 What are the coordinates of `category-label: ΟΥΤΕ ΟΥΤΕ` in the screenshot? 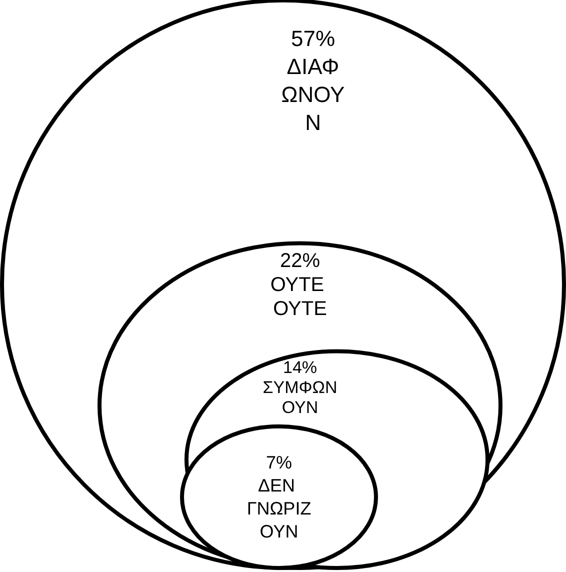 It's located at (300, 297).